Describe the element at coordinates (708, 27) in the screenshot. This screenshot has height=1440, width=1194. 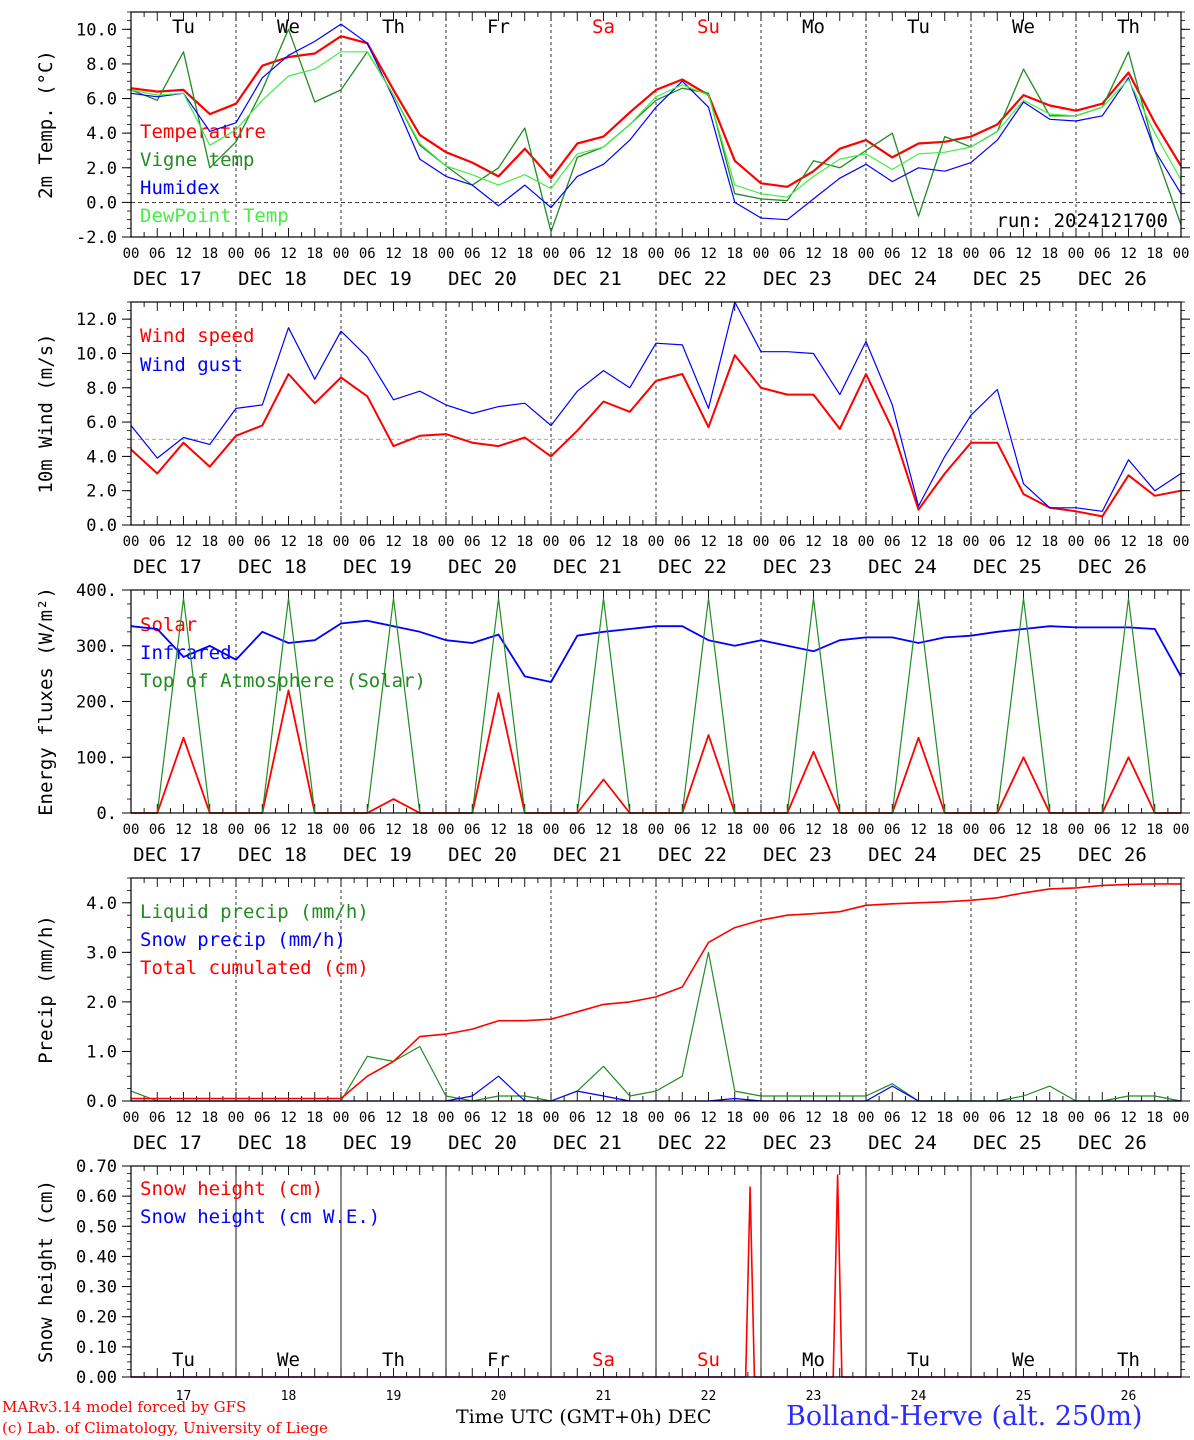
I see `weekday-label: Su` at that location.